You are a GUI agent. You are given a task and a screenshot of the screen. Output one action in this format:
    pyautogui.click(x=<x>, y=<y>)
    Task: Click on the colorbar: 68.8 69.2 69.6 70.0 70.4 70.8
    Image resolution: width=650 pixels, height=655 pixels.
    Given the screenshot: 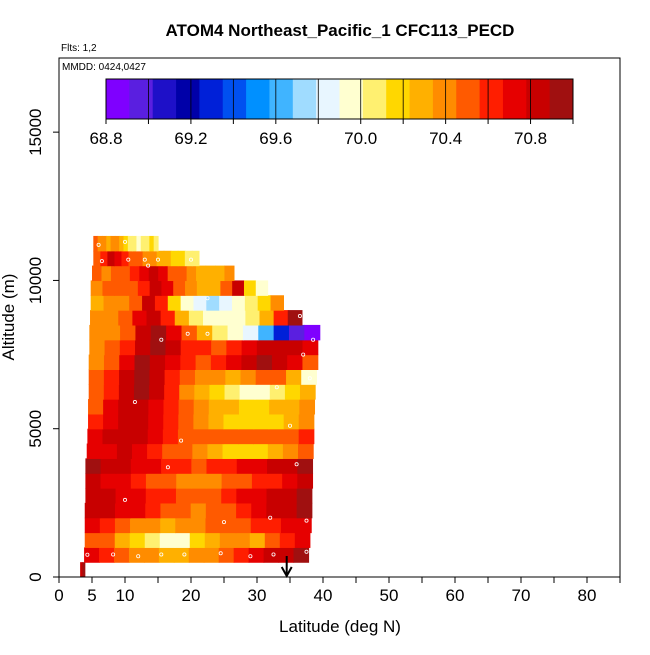 What is the action you would take?
    pyautogui.click(x=331, y=113)
    